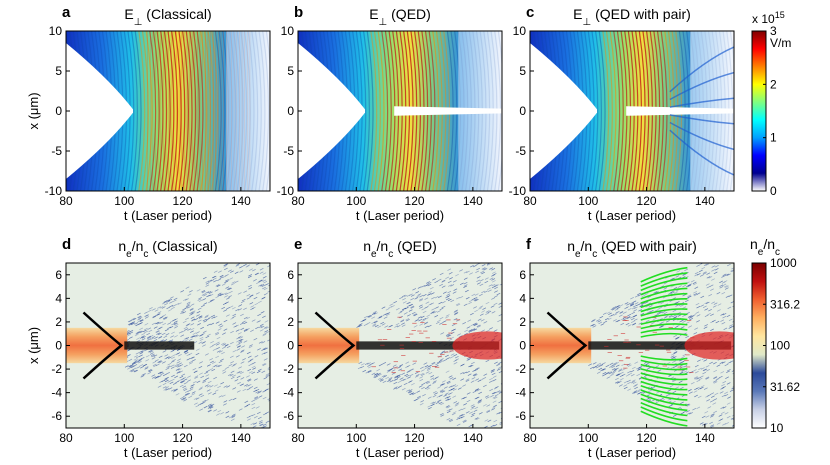  What do you see at coordinates (522, 275) in the screenshot?
I see `y-tick-label: 6` at bounding box center [522, 275].